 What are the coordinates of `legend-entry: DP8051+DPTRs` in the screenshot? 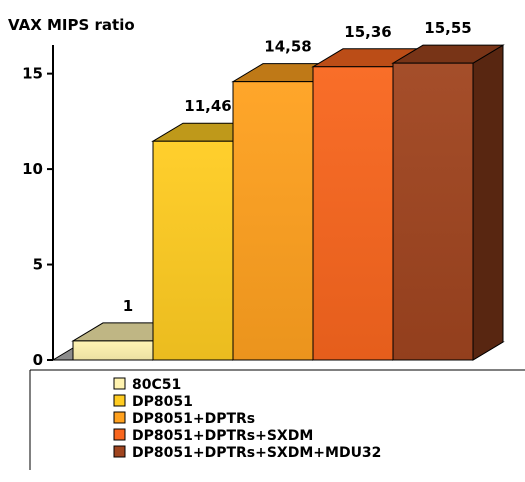 It's located at (184, 419).